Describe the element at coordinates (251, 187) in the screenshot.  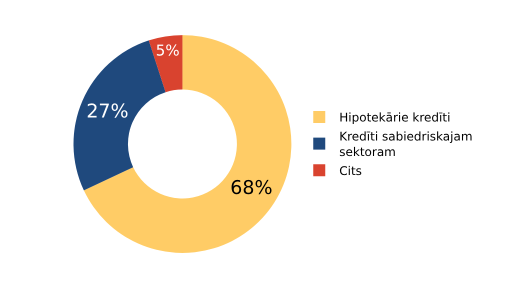
I see `data-label: 68%` at that location.